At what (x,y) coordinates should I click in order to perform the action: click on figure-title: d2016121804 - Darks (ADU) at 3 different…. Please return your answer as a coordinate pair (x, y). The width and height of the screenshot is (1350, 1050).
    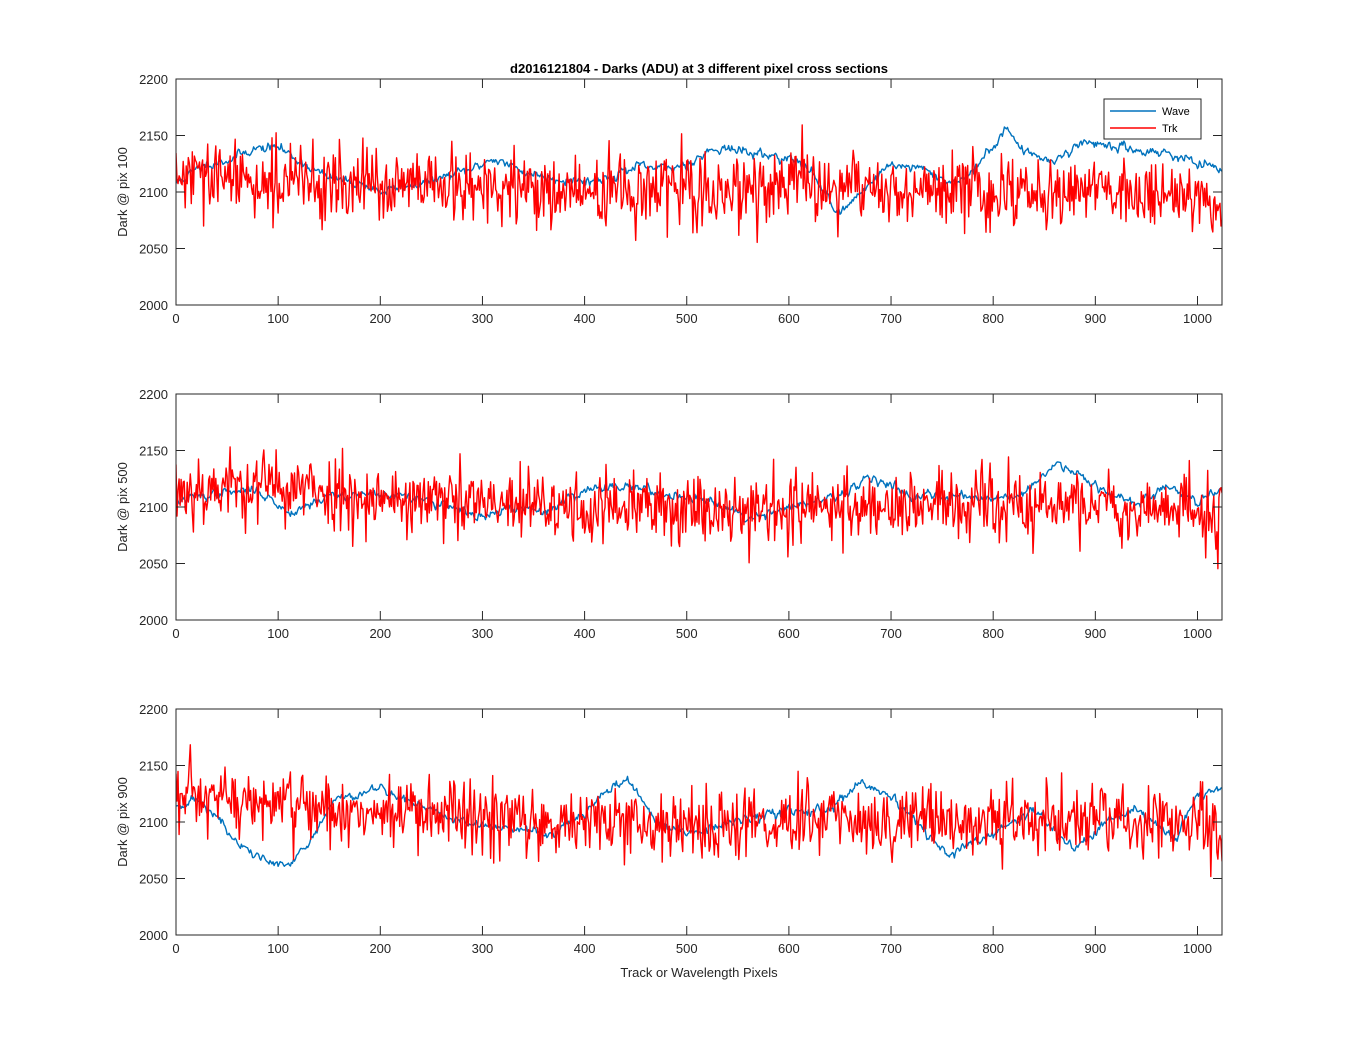
    Looking at the image, I should click on (699, 68).